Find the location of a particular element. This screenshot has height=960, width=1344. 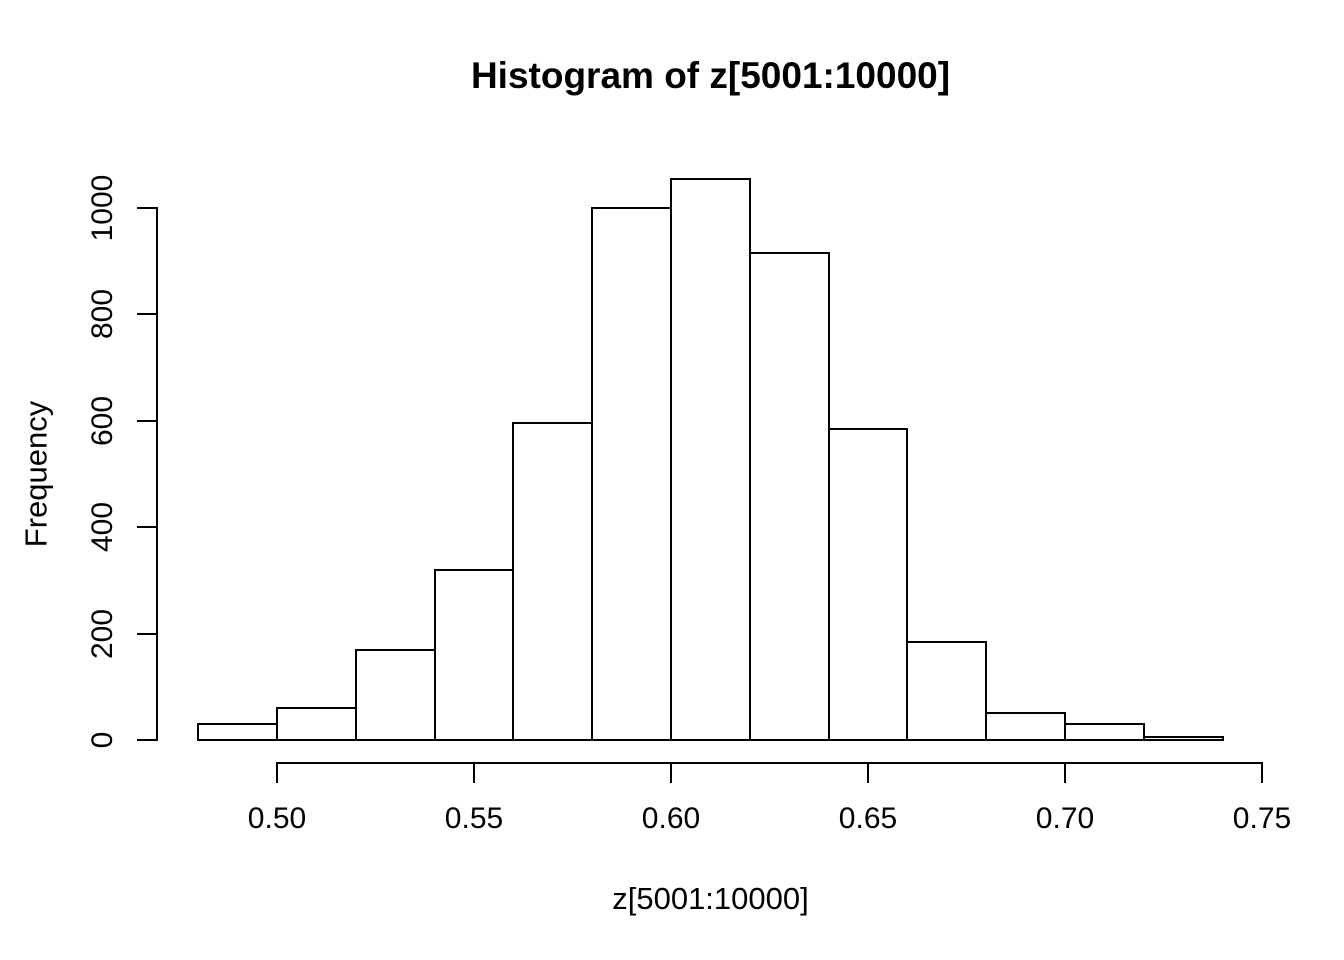

x-axis-tick-label: 0.70 is located at coordinates (1065, 818).